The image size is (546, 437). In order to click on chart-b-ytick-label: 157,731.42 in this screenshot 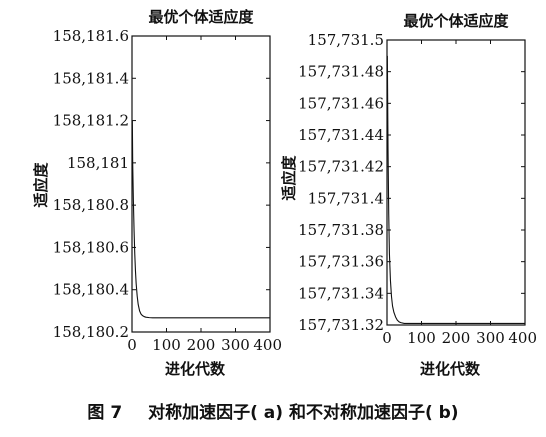, I will do `click(341, 167)`.